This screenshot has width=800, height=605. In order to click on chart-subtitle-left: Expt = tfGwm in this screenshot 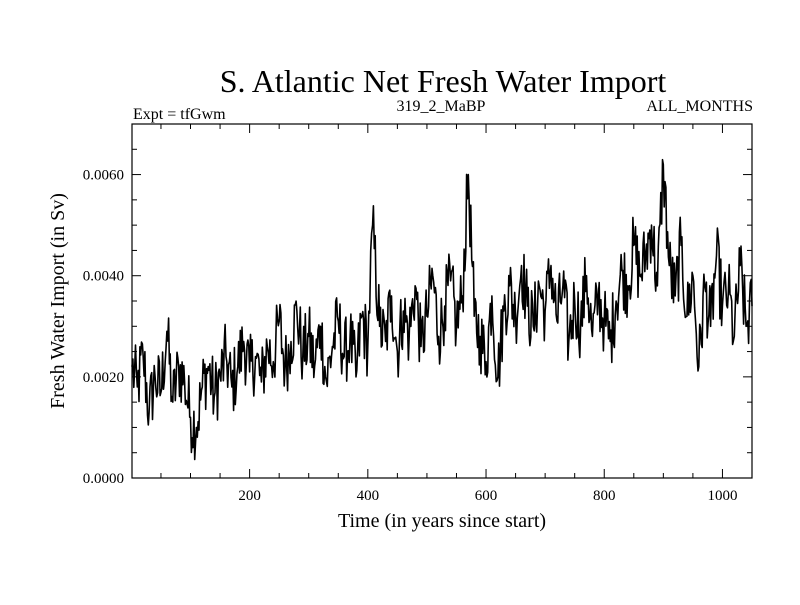, I will do `click(179, 114)`.